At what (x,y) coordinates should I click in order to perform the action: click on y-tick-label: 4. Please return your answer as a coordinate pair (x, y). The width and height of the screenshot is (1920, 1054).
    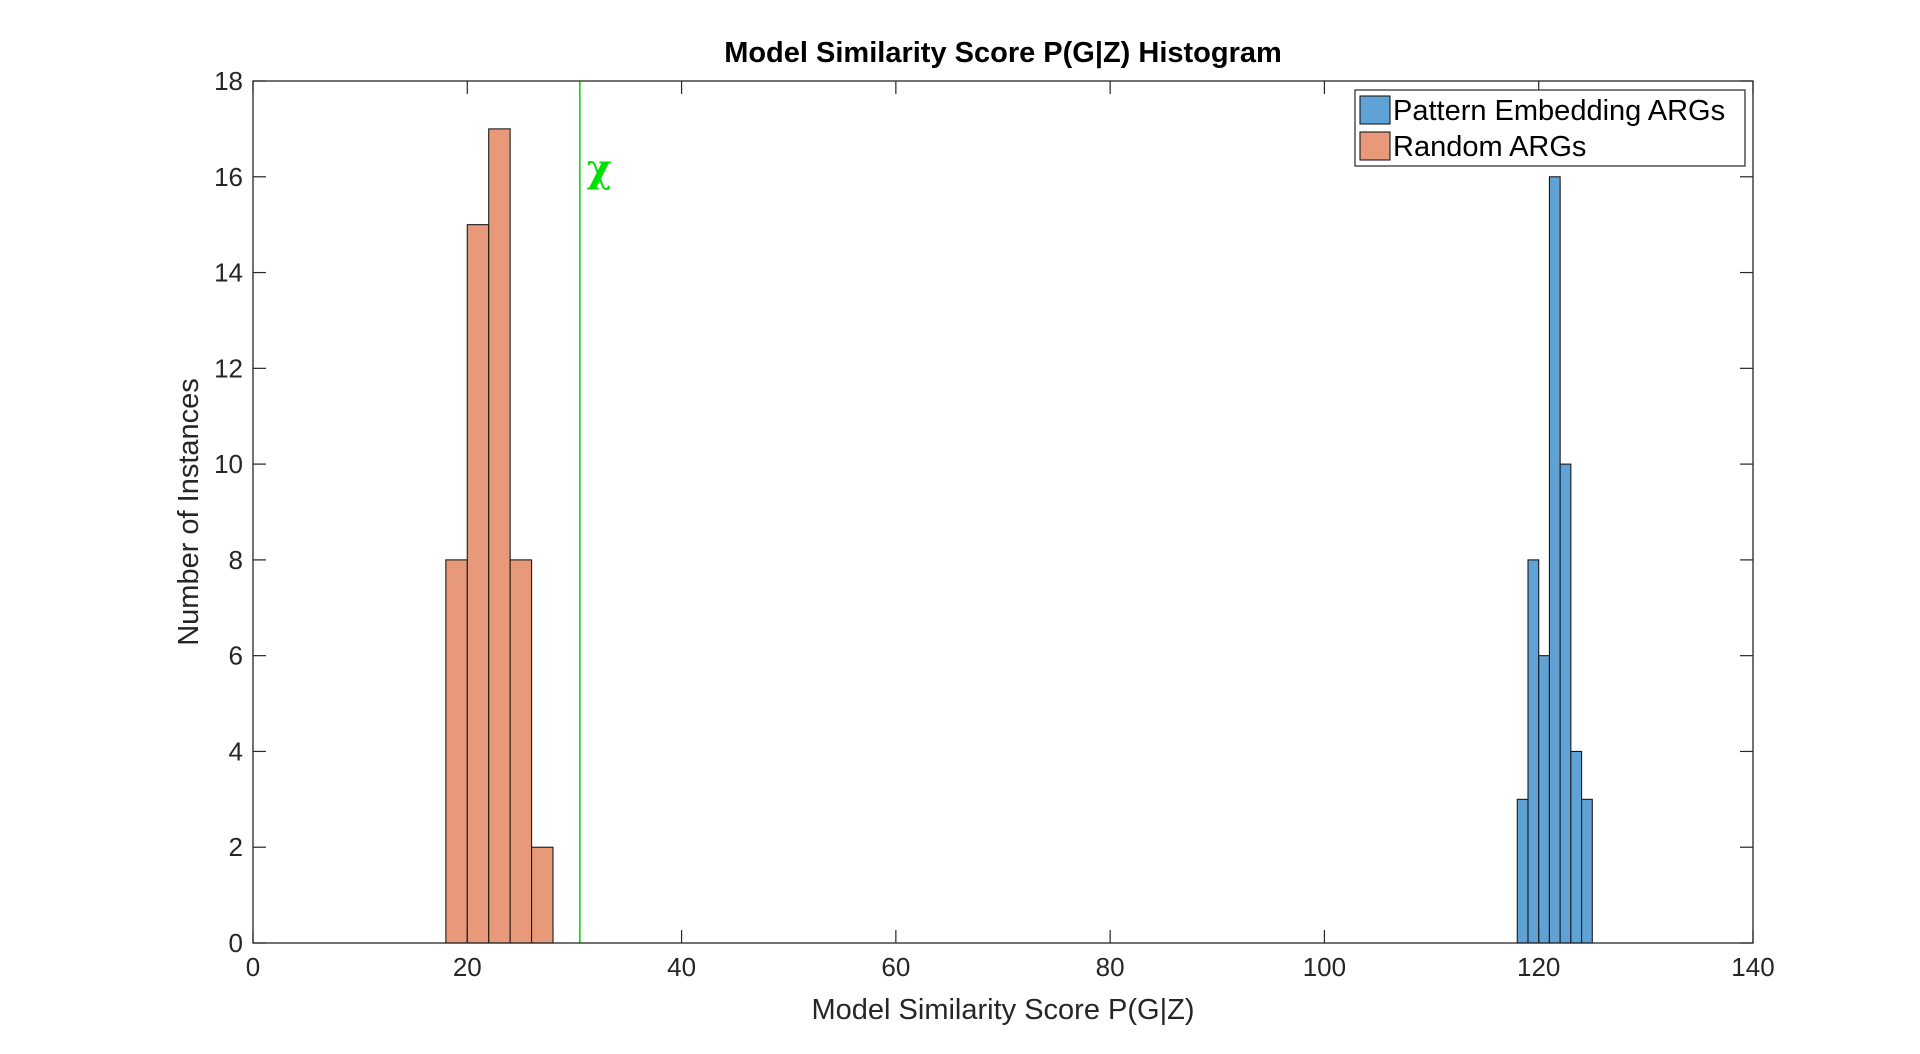
    Looking at the image, I should click on (236, 751).